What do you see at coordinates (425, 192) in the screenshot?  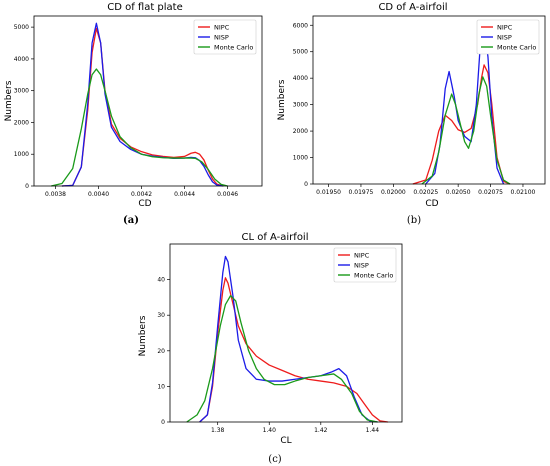 I see `x-tick-label: 0.02025` at bounding box center [425, 192].